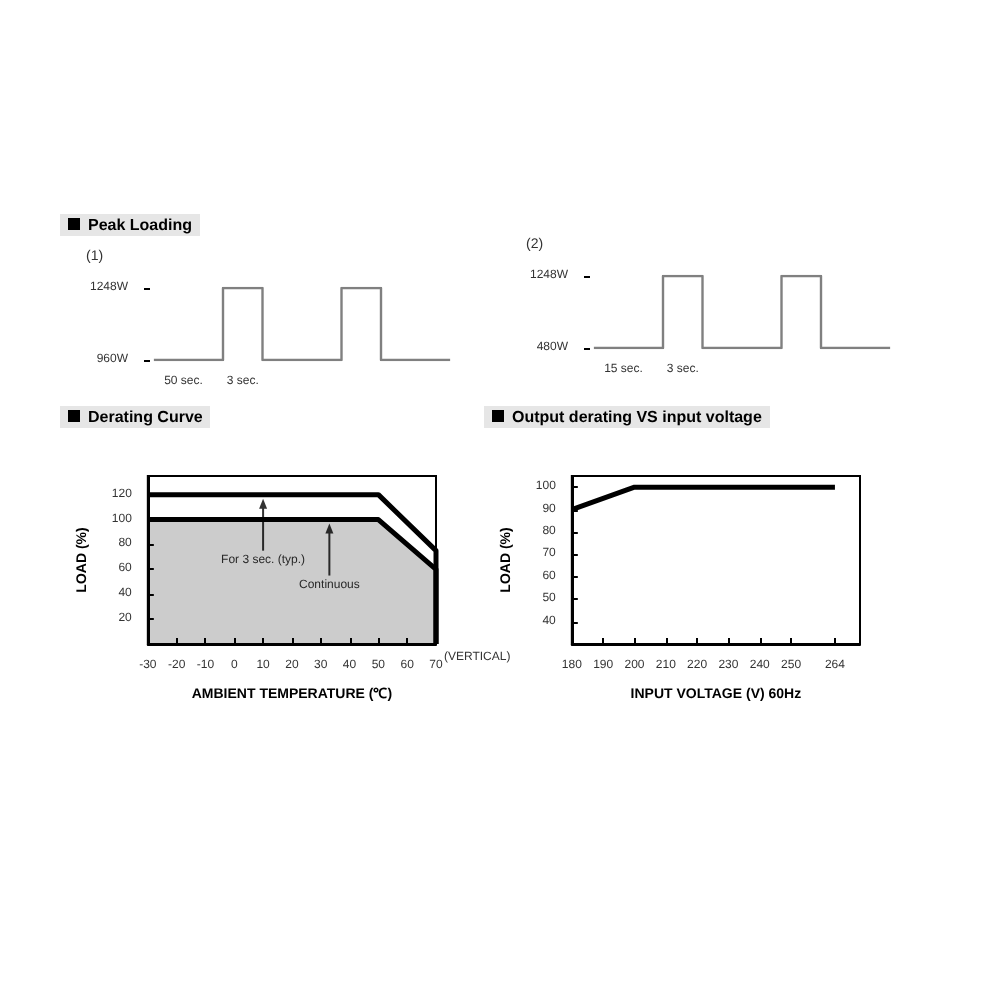 This screenshot has width=1000, height=1000. I want to click on chart-title: Output derating VS input voltage, so click(637, 416).